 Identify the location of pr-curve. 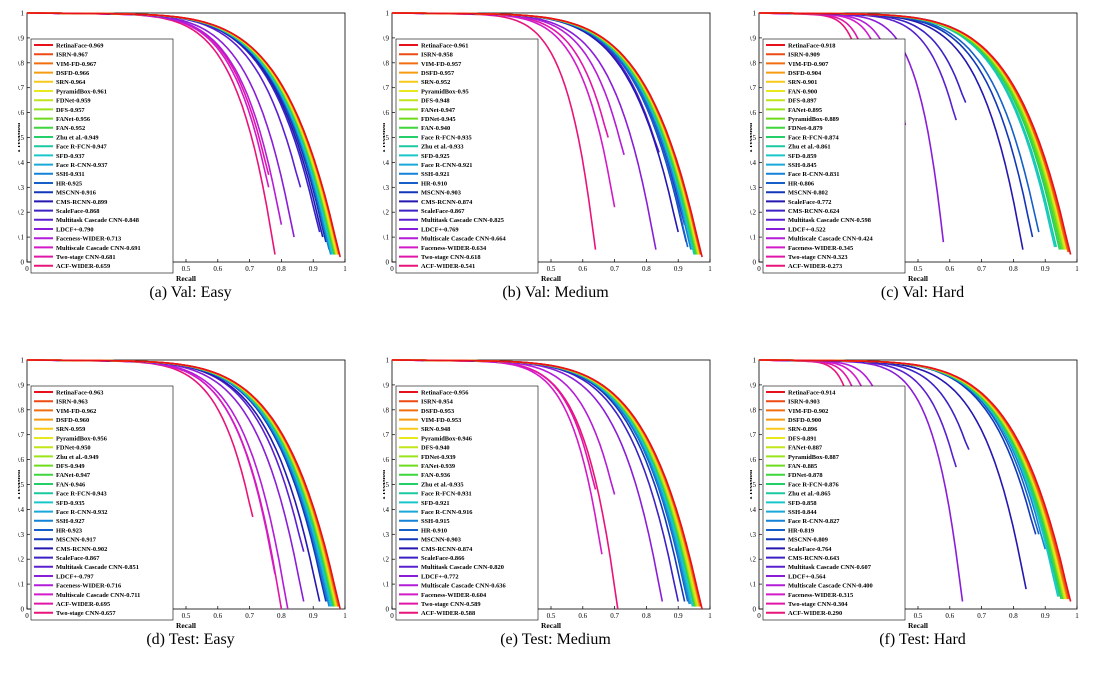
(184, 135).